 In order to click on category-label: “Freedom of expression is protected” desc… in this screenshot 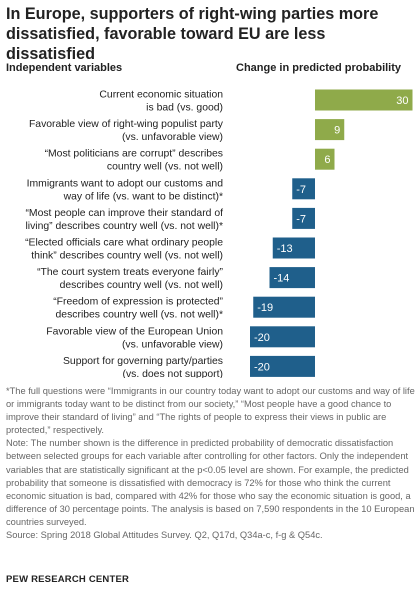, I will do `click(138, 309)`.